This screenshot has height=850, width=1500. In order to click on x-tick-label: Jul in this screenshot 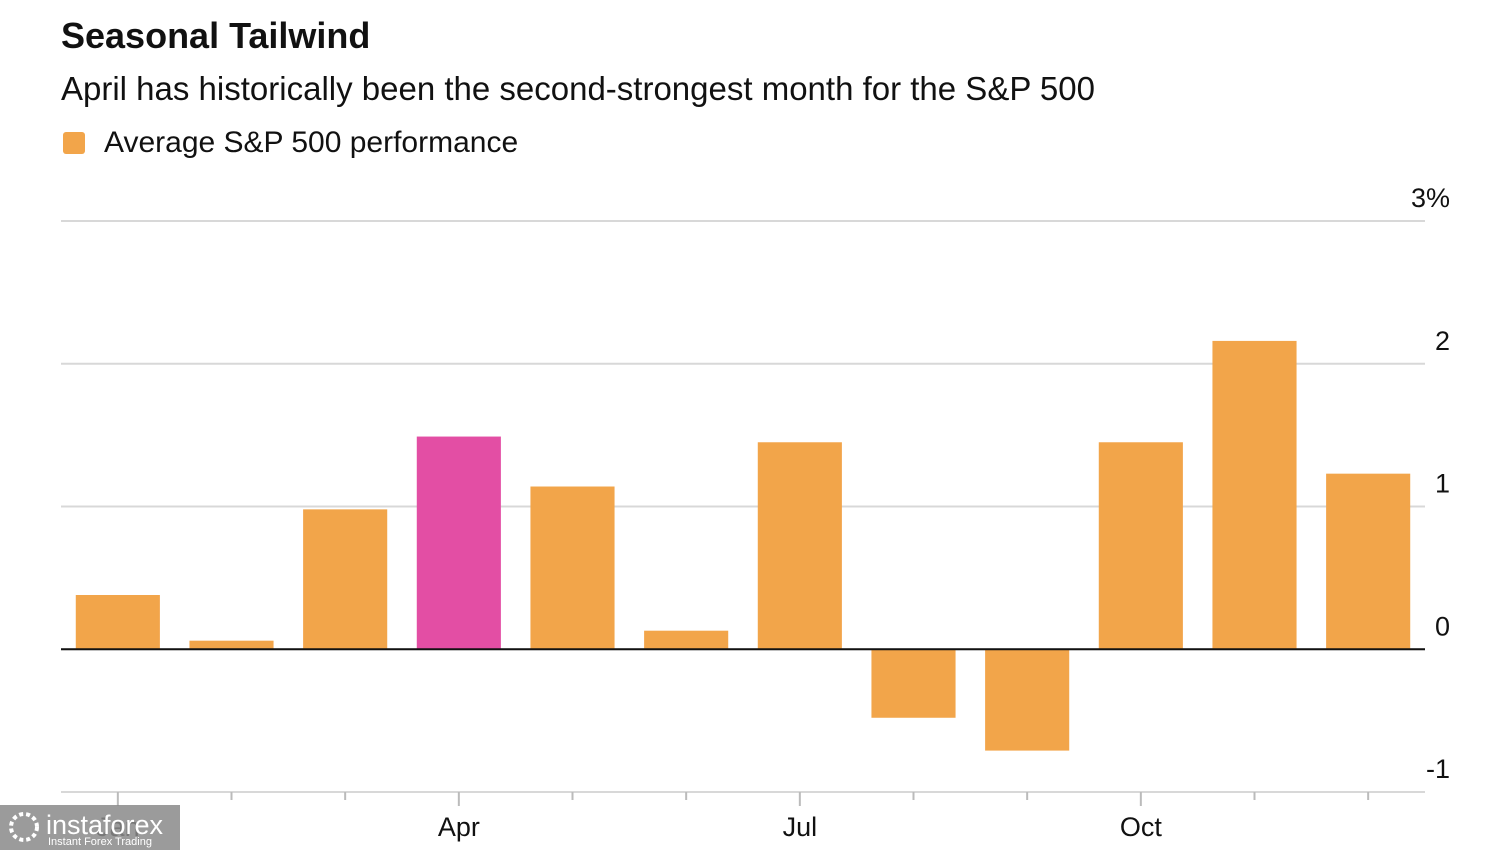, I will do `click(800, 827)`.